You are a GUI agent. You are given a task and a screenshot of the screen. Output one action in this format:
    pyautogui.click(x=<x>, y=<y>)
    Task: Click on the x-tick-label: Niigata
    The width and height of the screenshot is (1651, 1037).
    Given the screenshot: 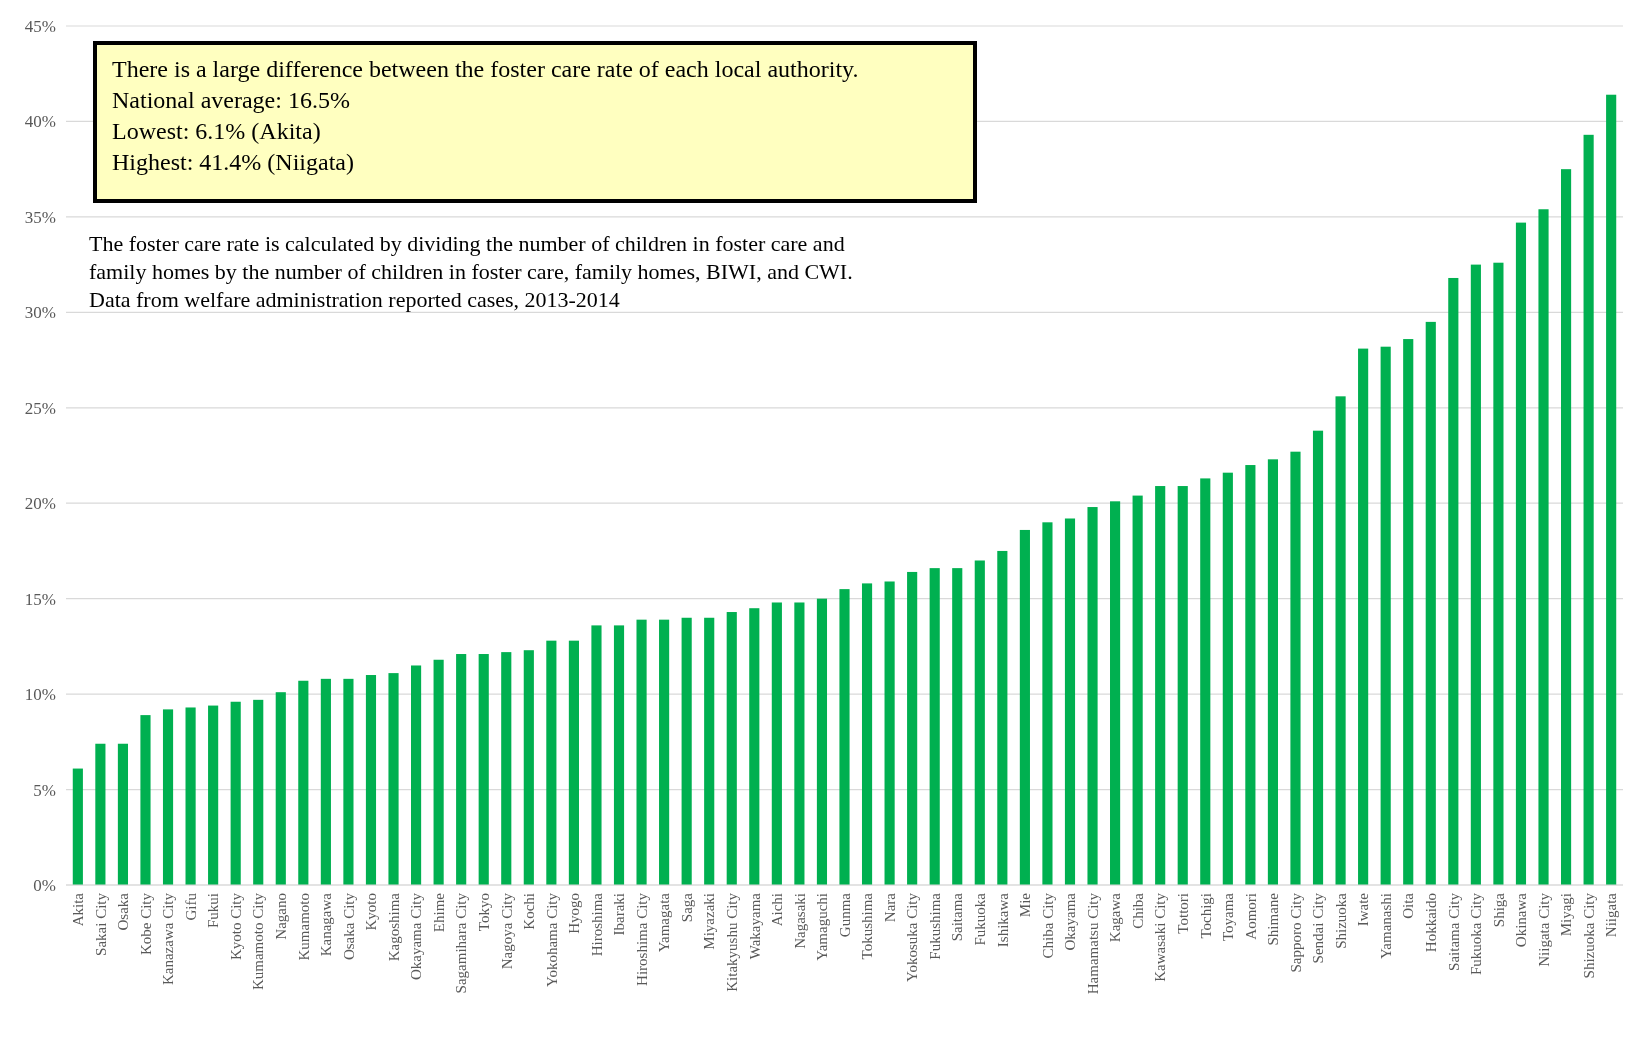 What is the action you would take?
    pyautogui.click(x=1611, y=915)
    